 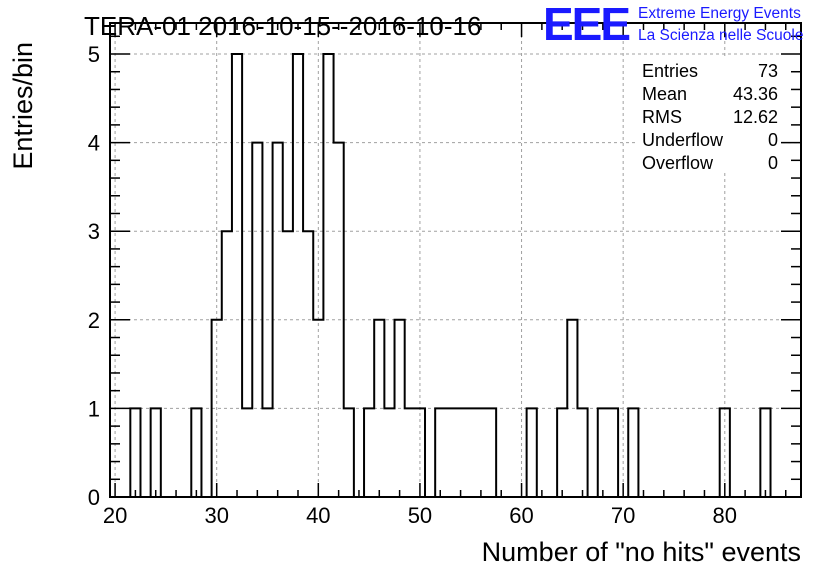 What do you see at coordinates (755, 117) in the screenshot?
I see `stat-value: 12.62` at bounding box center [755, 117].